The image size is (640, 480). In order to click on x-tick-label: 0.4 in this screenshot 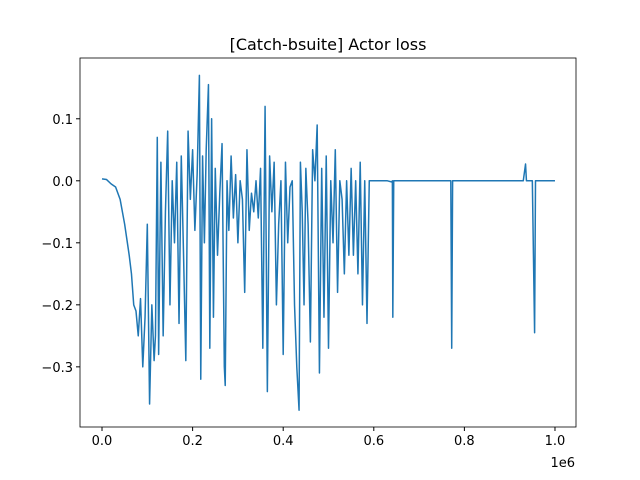, I will do `click(283, 441)`.